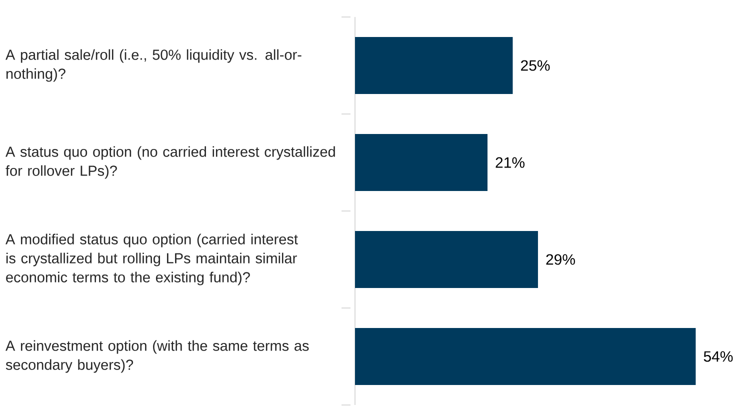  What do you see at coordinates (718, 356) in the screenshot?
I see `data-label: 54%` at bounding box center [718, 356].